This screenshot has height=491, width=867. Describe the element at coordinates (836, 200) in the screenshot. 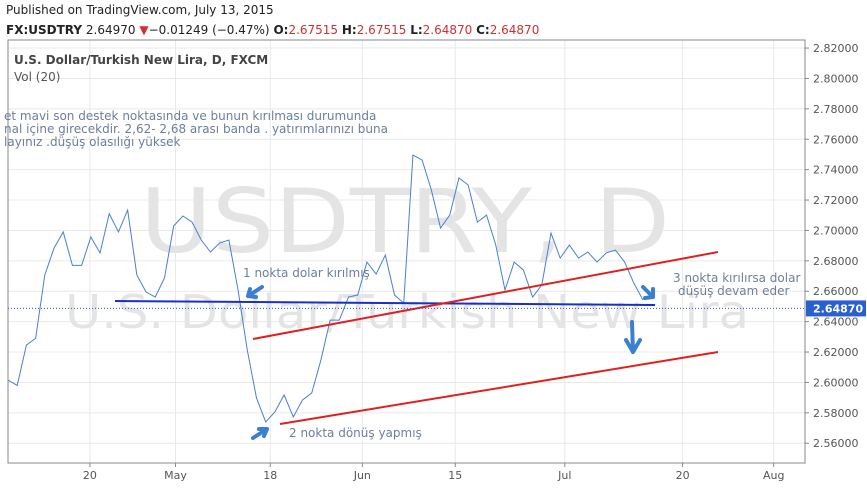

I see `y-tick-label: 2.72000` at that location.